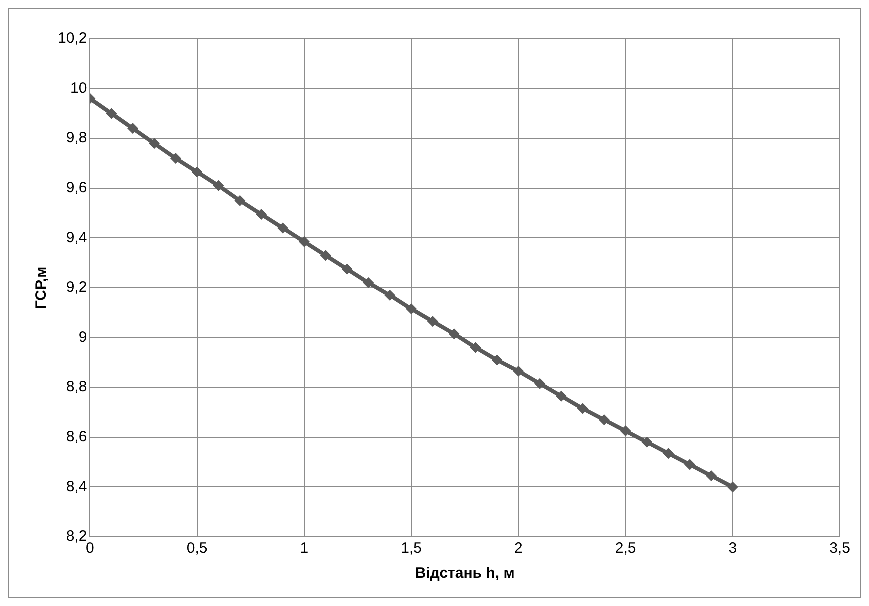 The width and height of the screenshot is (869, 606). What do you see at coordinates (77, 387) in the screenshot?
I see `y-tick-label: 8,8` at bounding box center [77, 387].